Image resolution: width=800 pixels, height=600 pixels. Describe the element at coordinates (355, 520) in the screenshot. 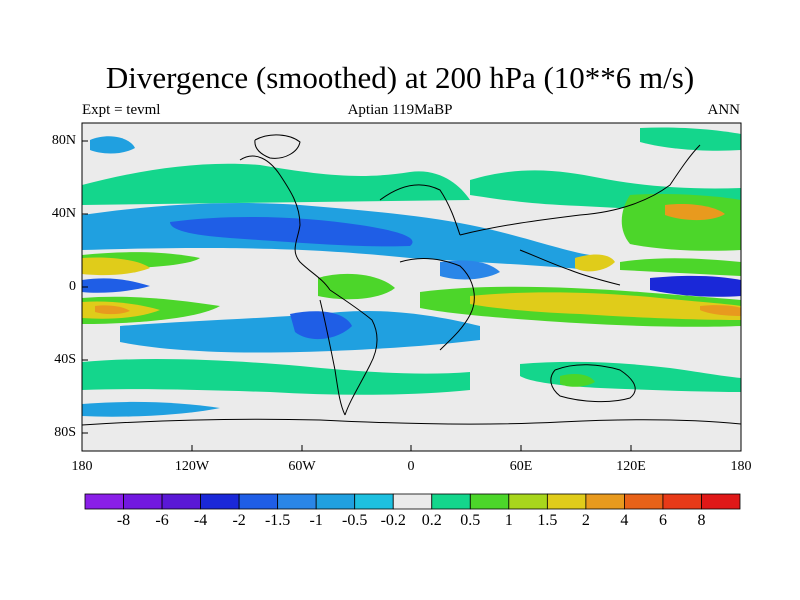

I see `colorbar-label: -0.5` at that location.